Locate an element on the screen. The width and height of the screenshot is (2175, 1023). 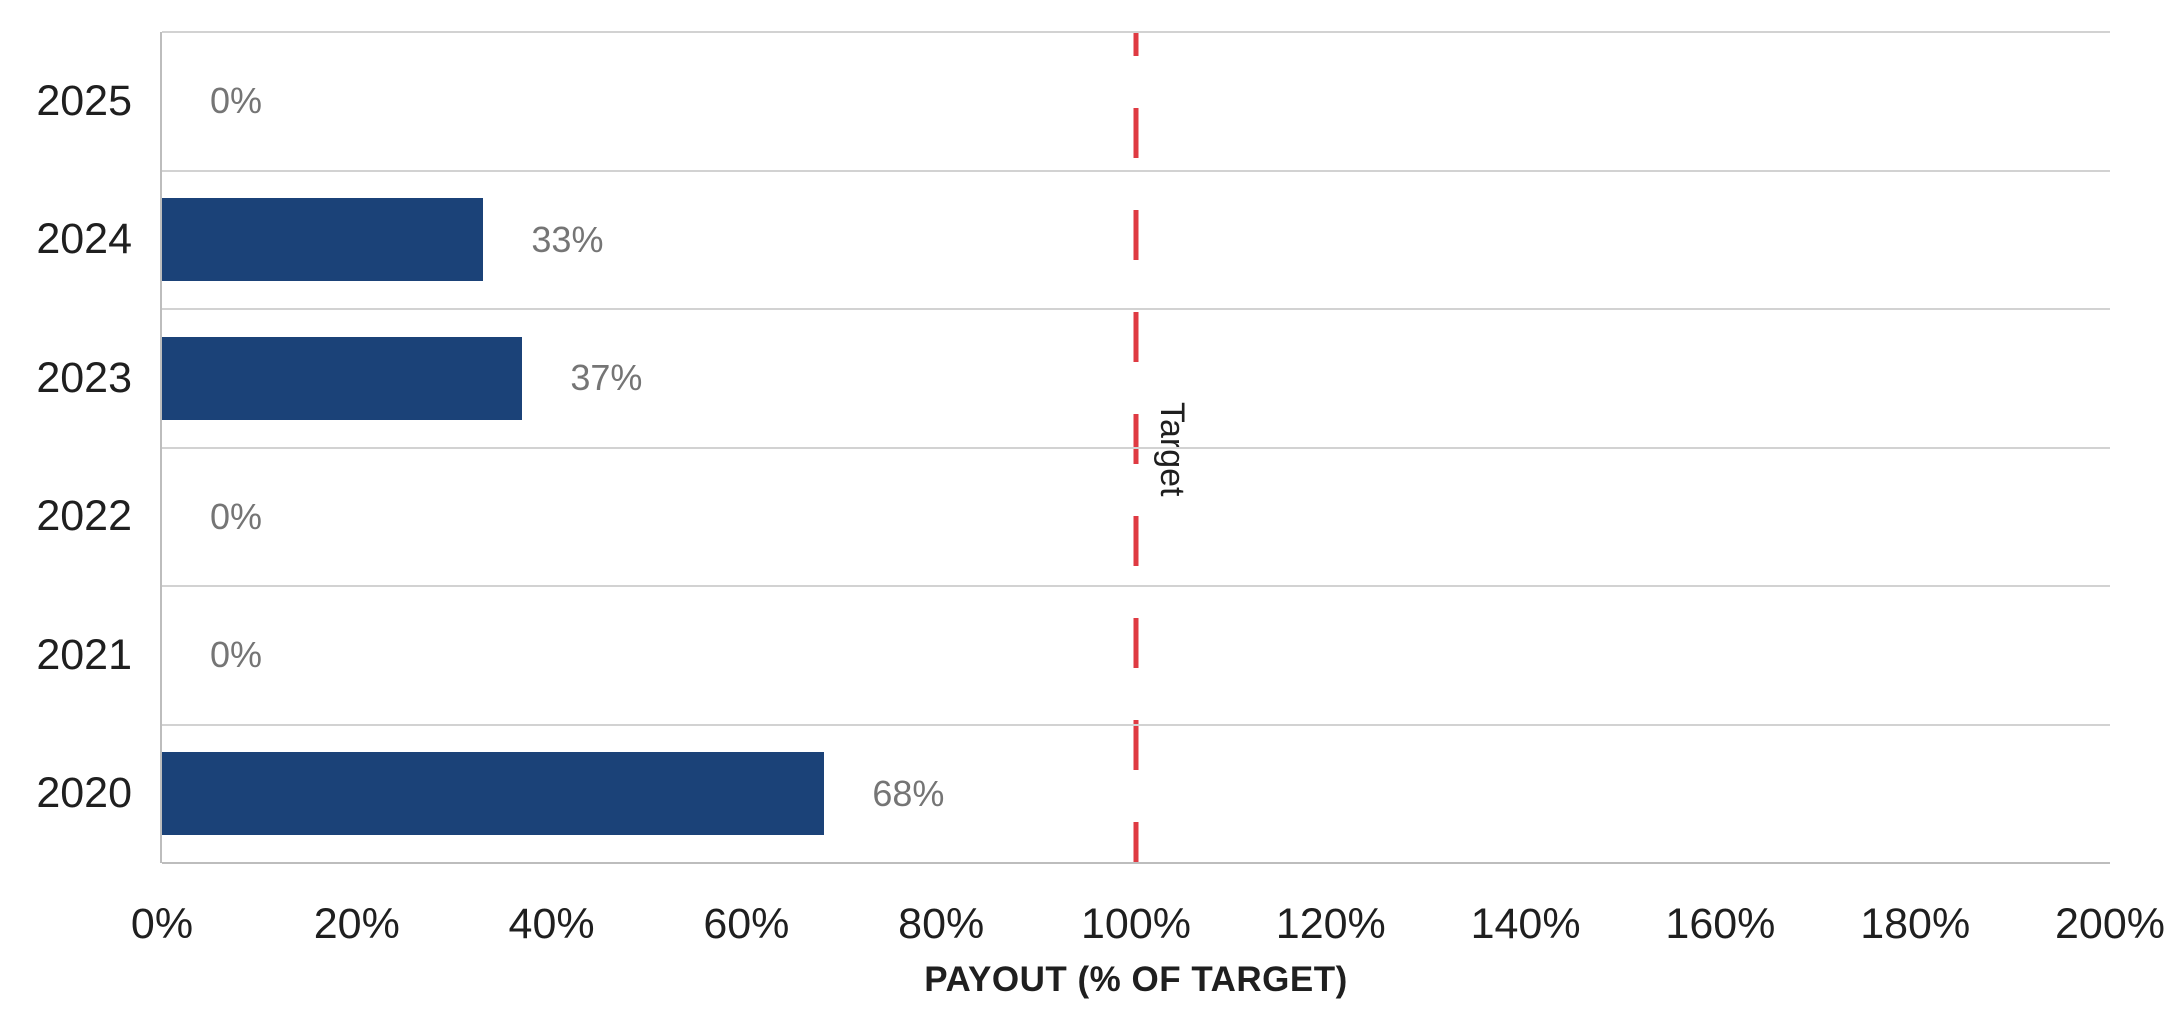
target-line-label: Target is located at coordinates (1172, 449).